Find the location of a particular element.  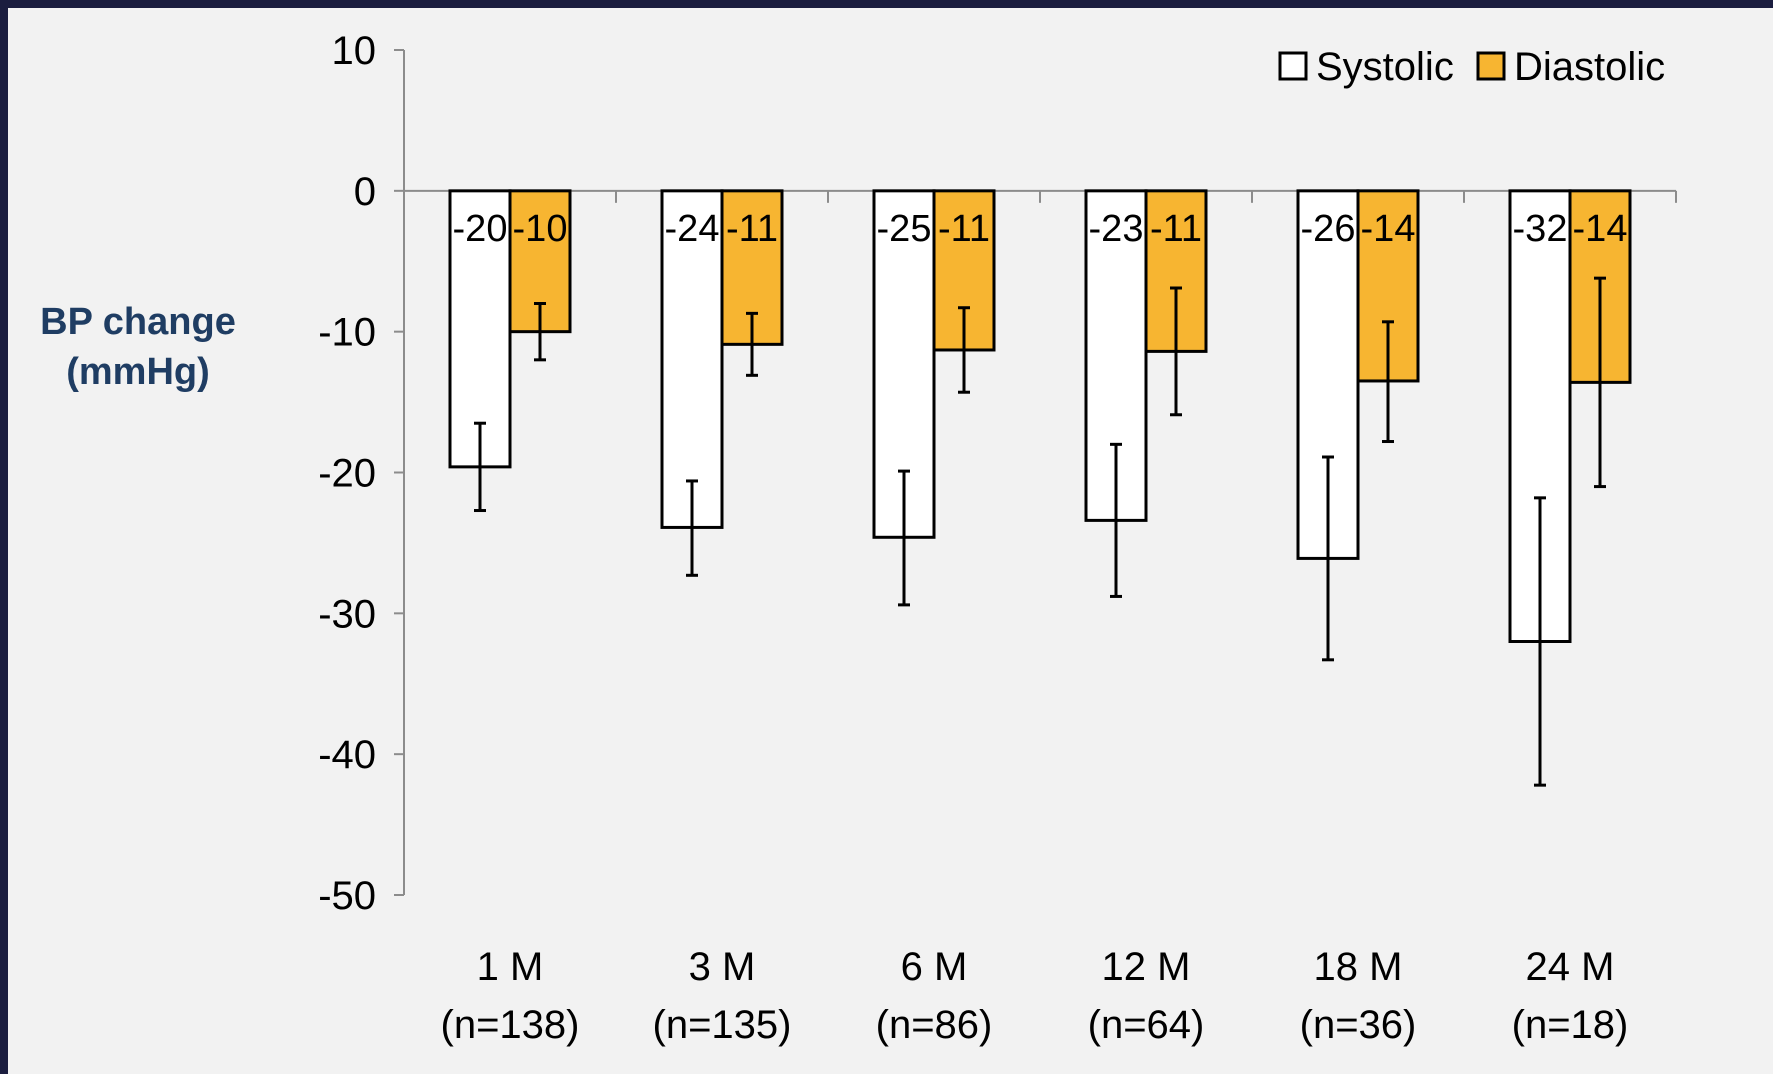

category-label: 1 M is located at coordinates (510, 967).